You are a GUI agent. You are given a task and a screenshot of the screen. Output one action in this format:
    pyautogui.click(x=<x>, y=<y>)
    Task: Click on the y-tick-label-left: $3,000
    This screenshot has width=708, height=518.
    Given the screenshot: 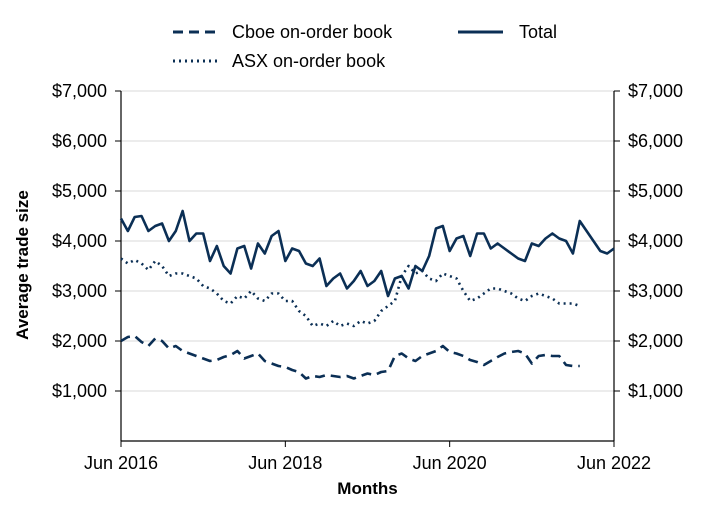 What is the action you would take?
    pyautogui.click(x=79, y=291)
    